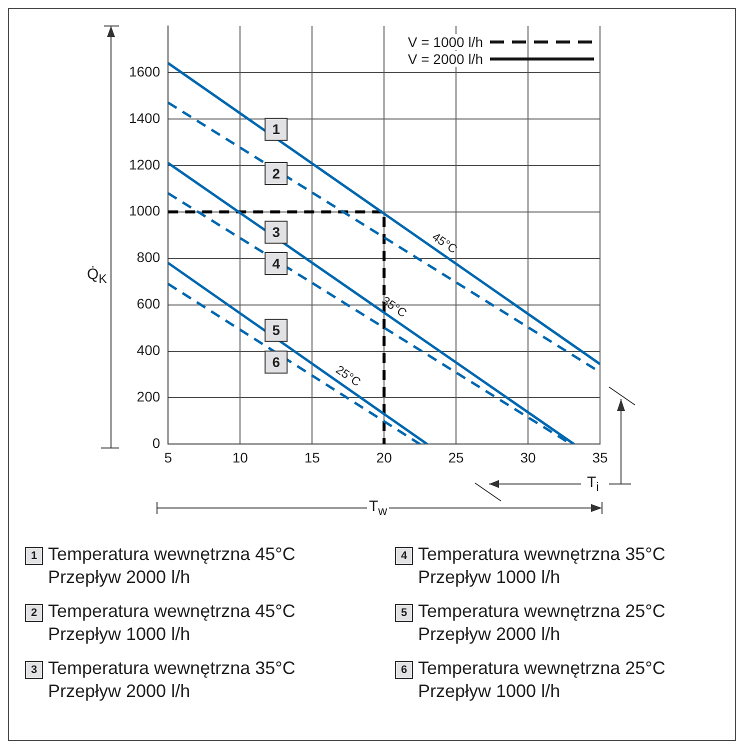 The height and width of the screenshot is (749, 744). What do you see at coordinates (156, 443) in the screenshot?
I see `y-tick-label: 0` at bounding box center [156, 443].